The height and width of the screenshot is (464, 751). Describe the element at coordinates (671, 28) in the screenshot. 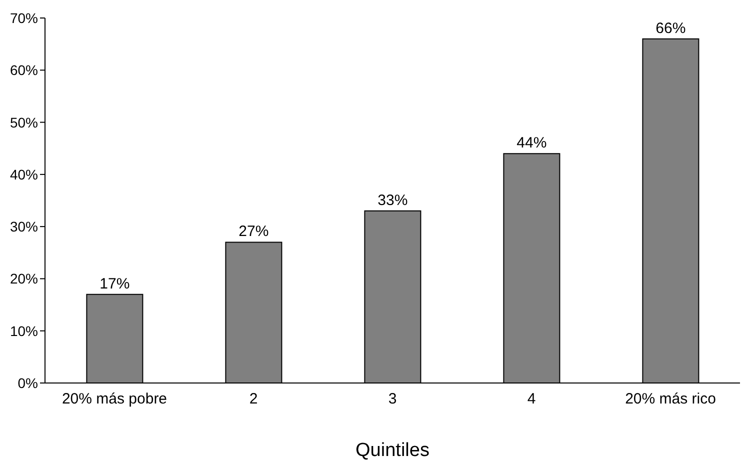

I see `data-label: 66%` at that location.